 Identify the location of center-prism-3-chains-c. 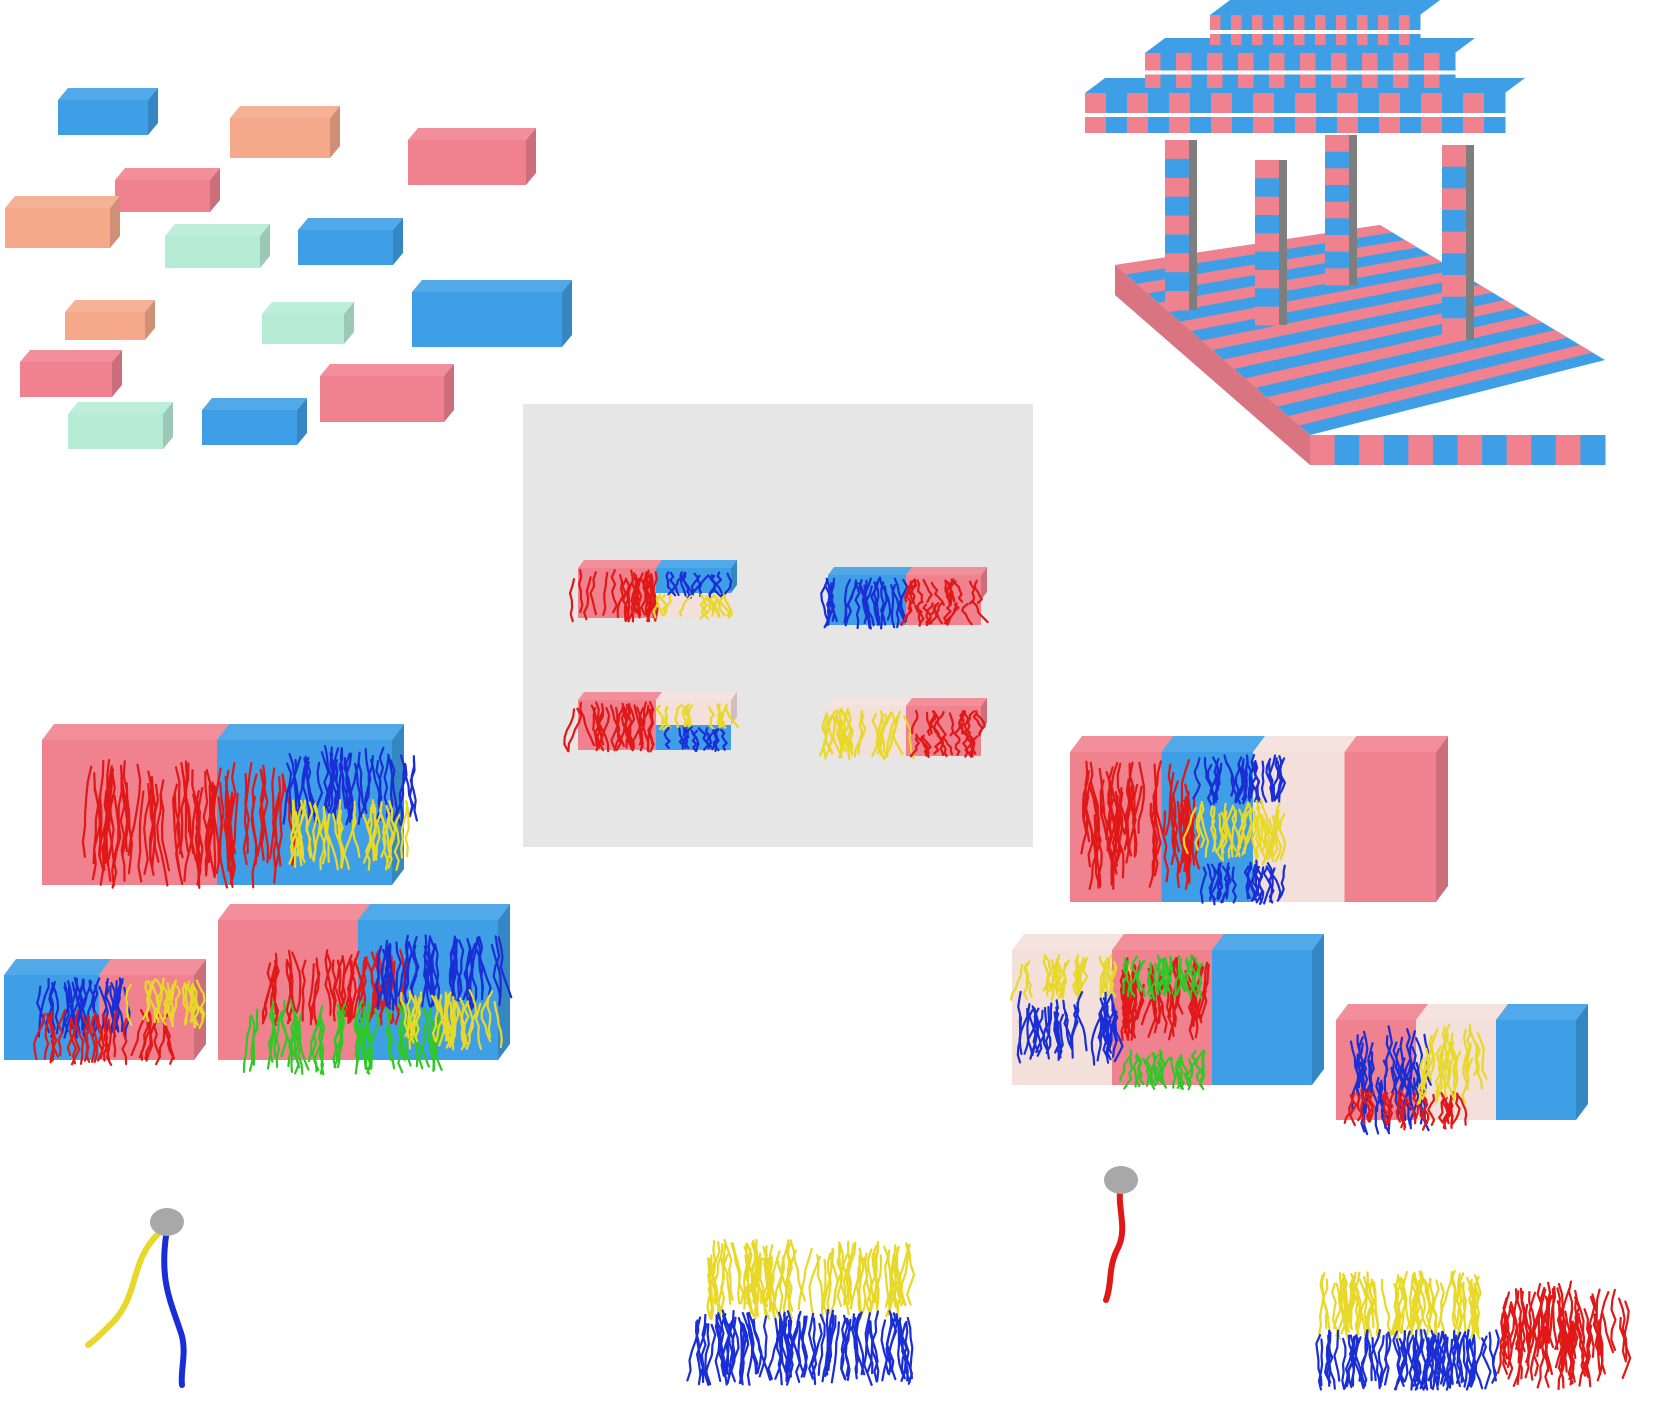
(695, 739).